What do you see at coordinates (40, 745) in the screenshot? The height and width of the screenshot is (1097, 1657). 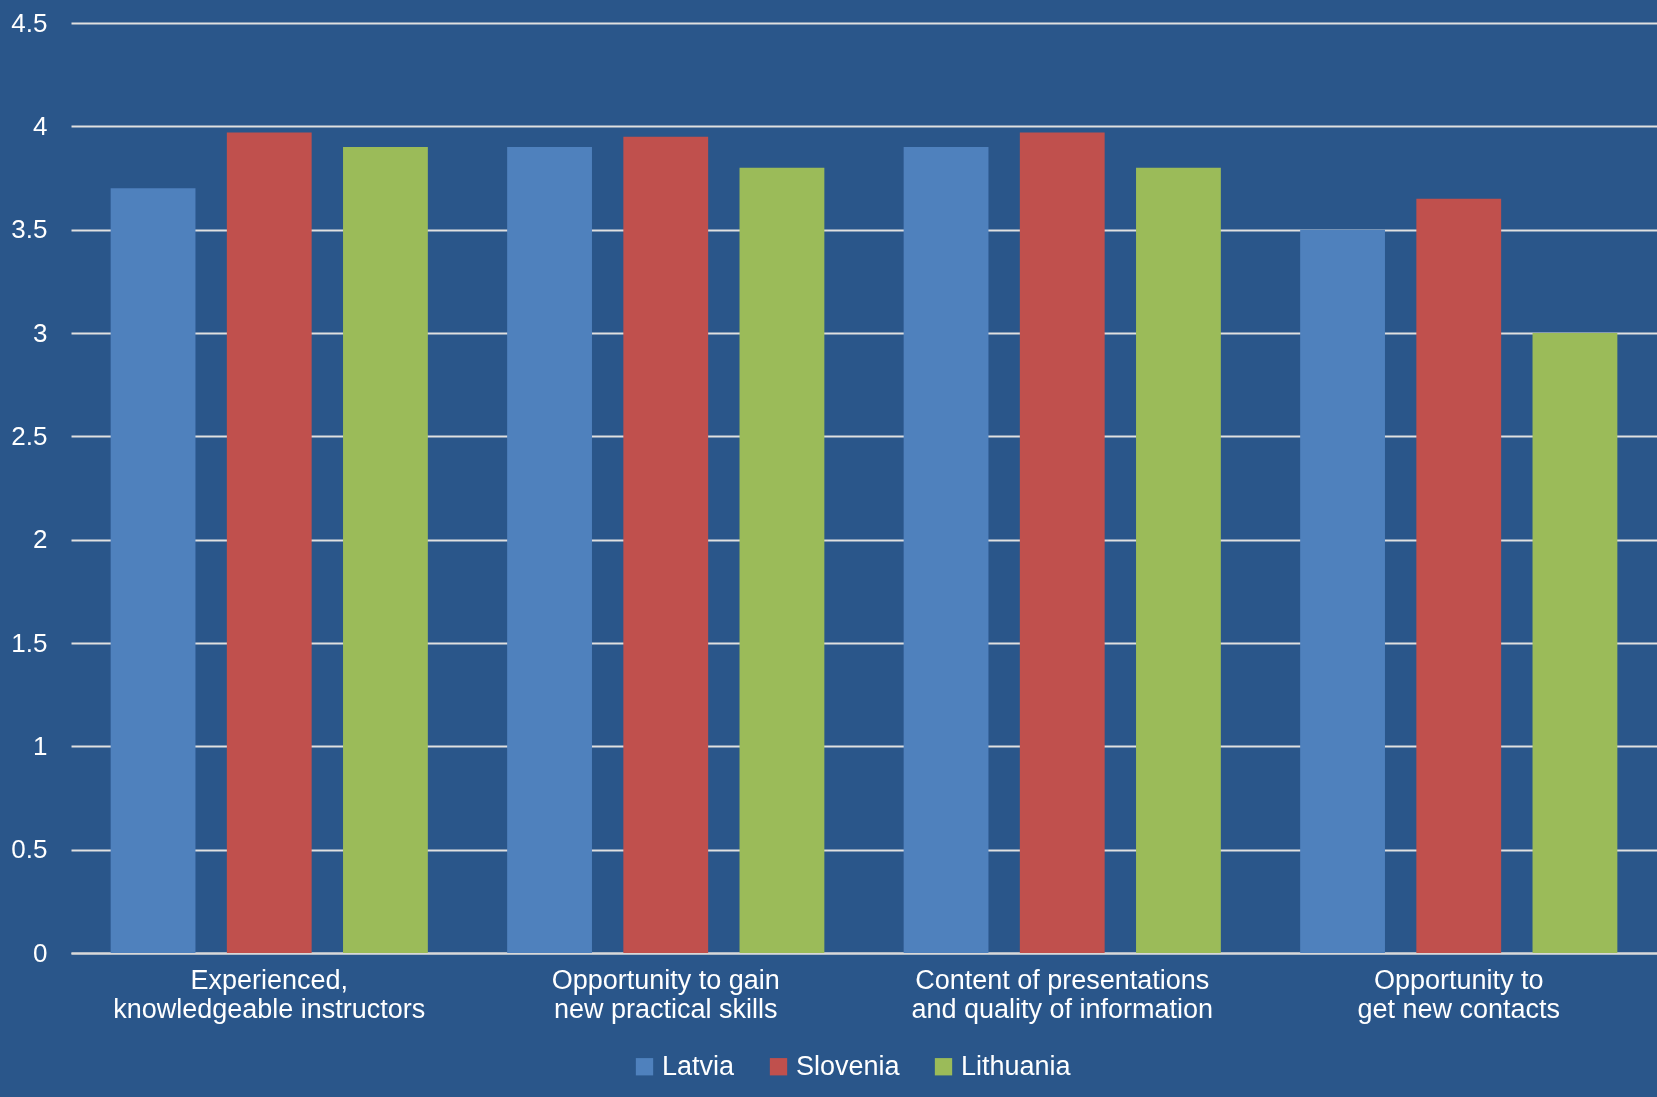 I see `y-tick-label: 1` at bounding box center [40, 745].